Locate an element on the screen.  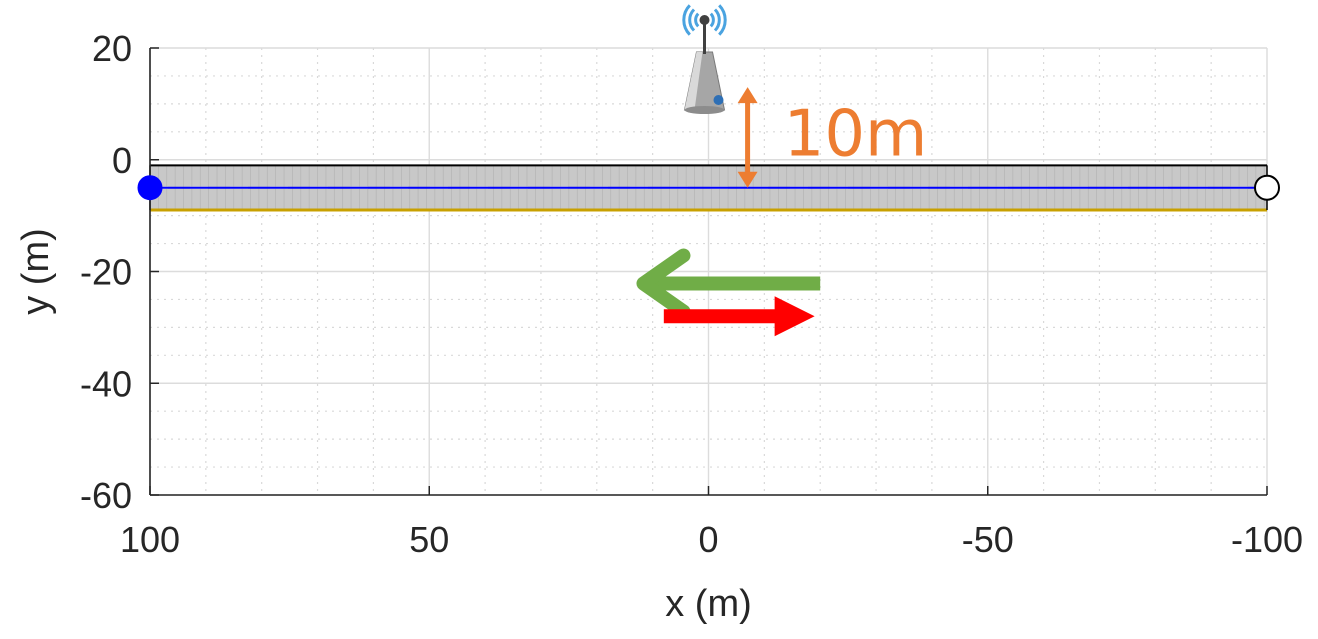
end-marker is located at coordinates (1267, 187).